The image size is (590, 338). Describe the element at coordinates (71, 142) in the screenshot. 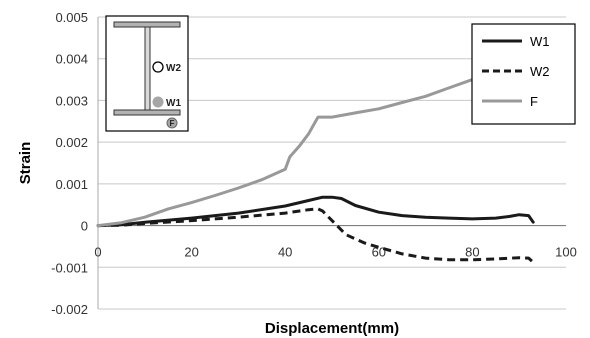

I see `y-tick-label: 0.002` at that location.